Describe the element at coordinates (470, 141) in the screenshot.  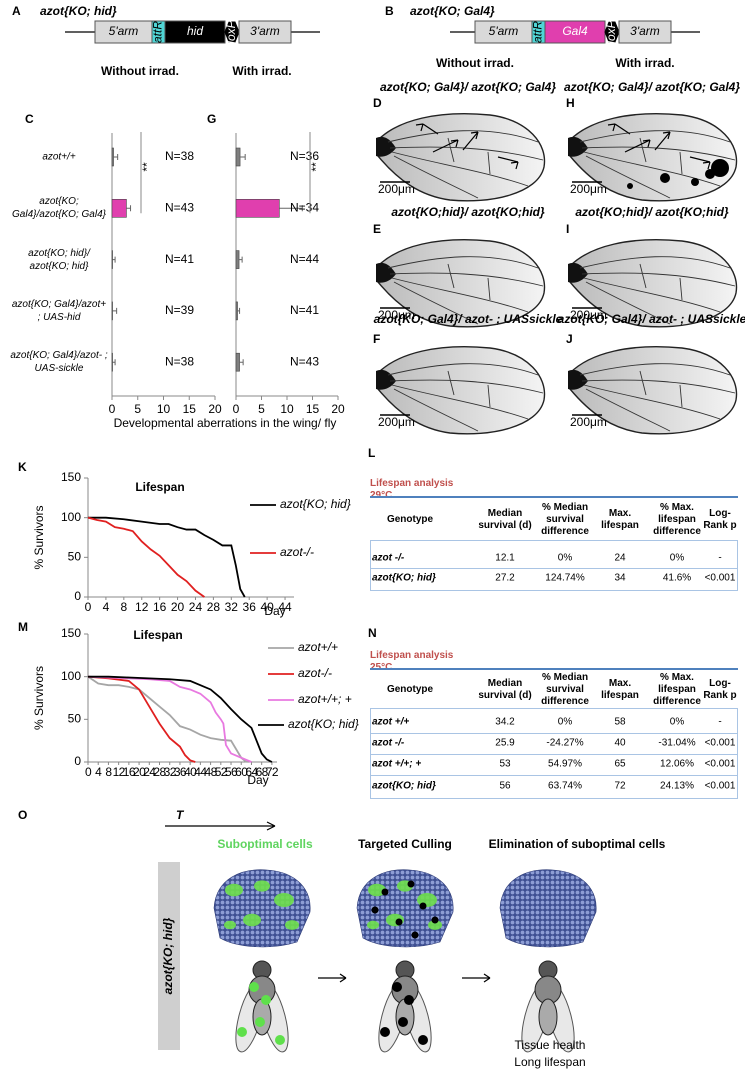
I see `arrow` at that location.